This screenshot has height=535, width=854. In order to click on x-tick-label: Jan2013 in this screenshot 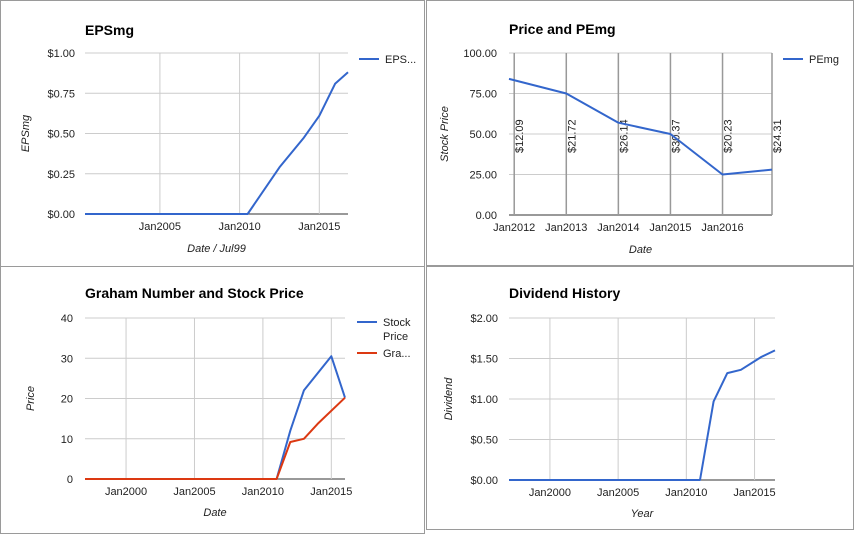, I will do `click(566, 228)`.